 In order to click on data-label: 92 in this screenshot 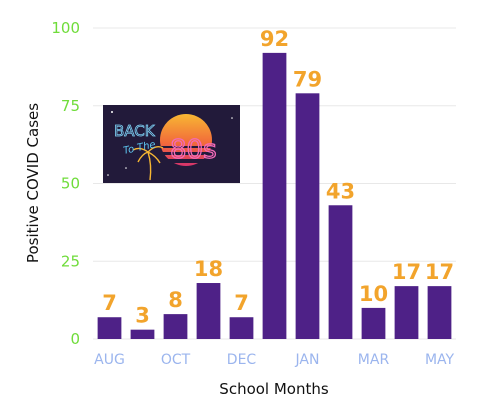, I will do `click(274, 39)`.